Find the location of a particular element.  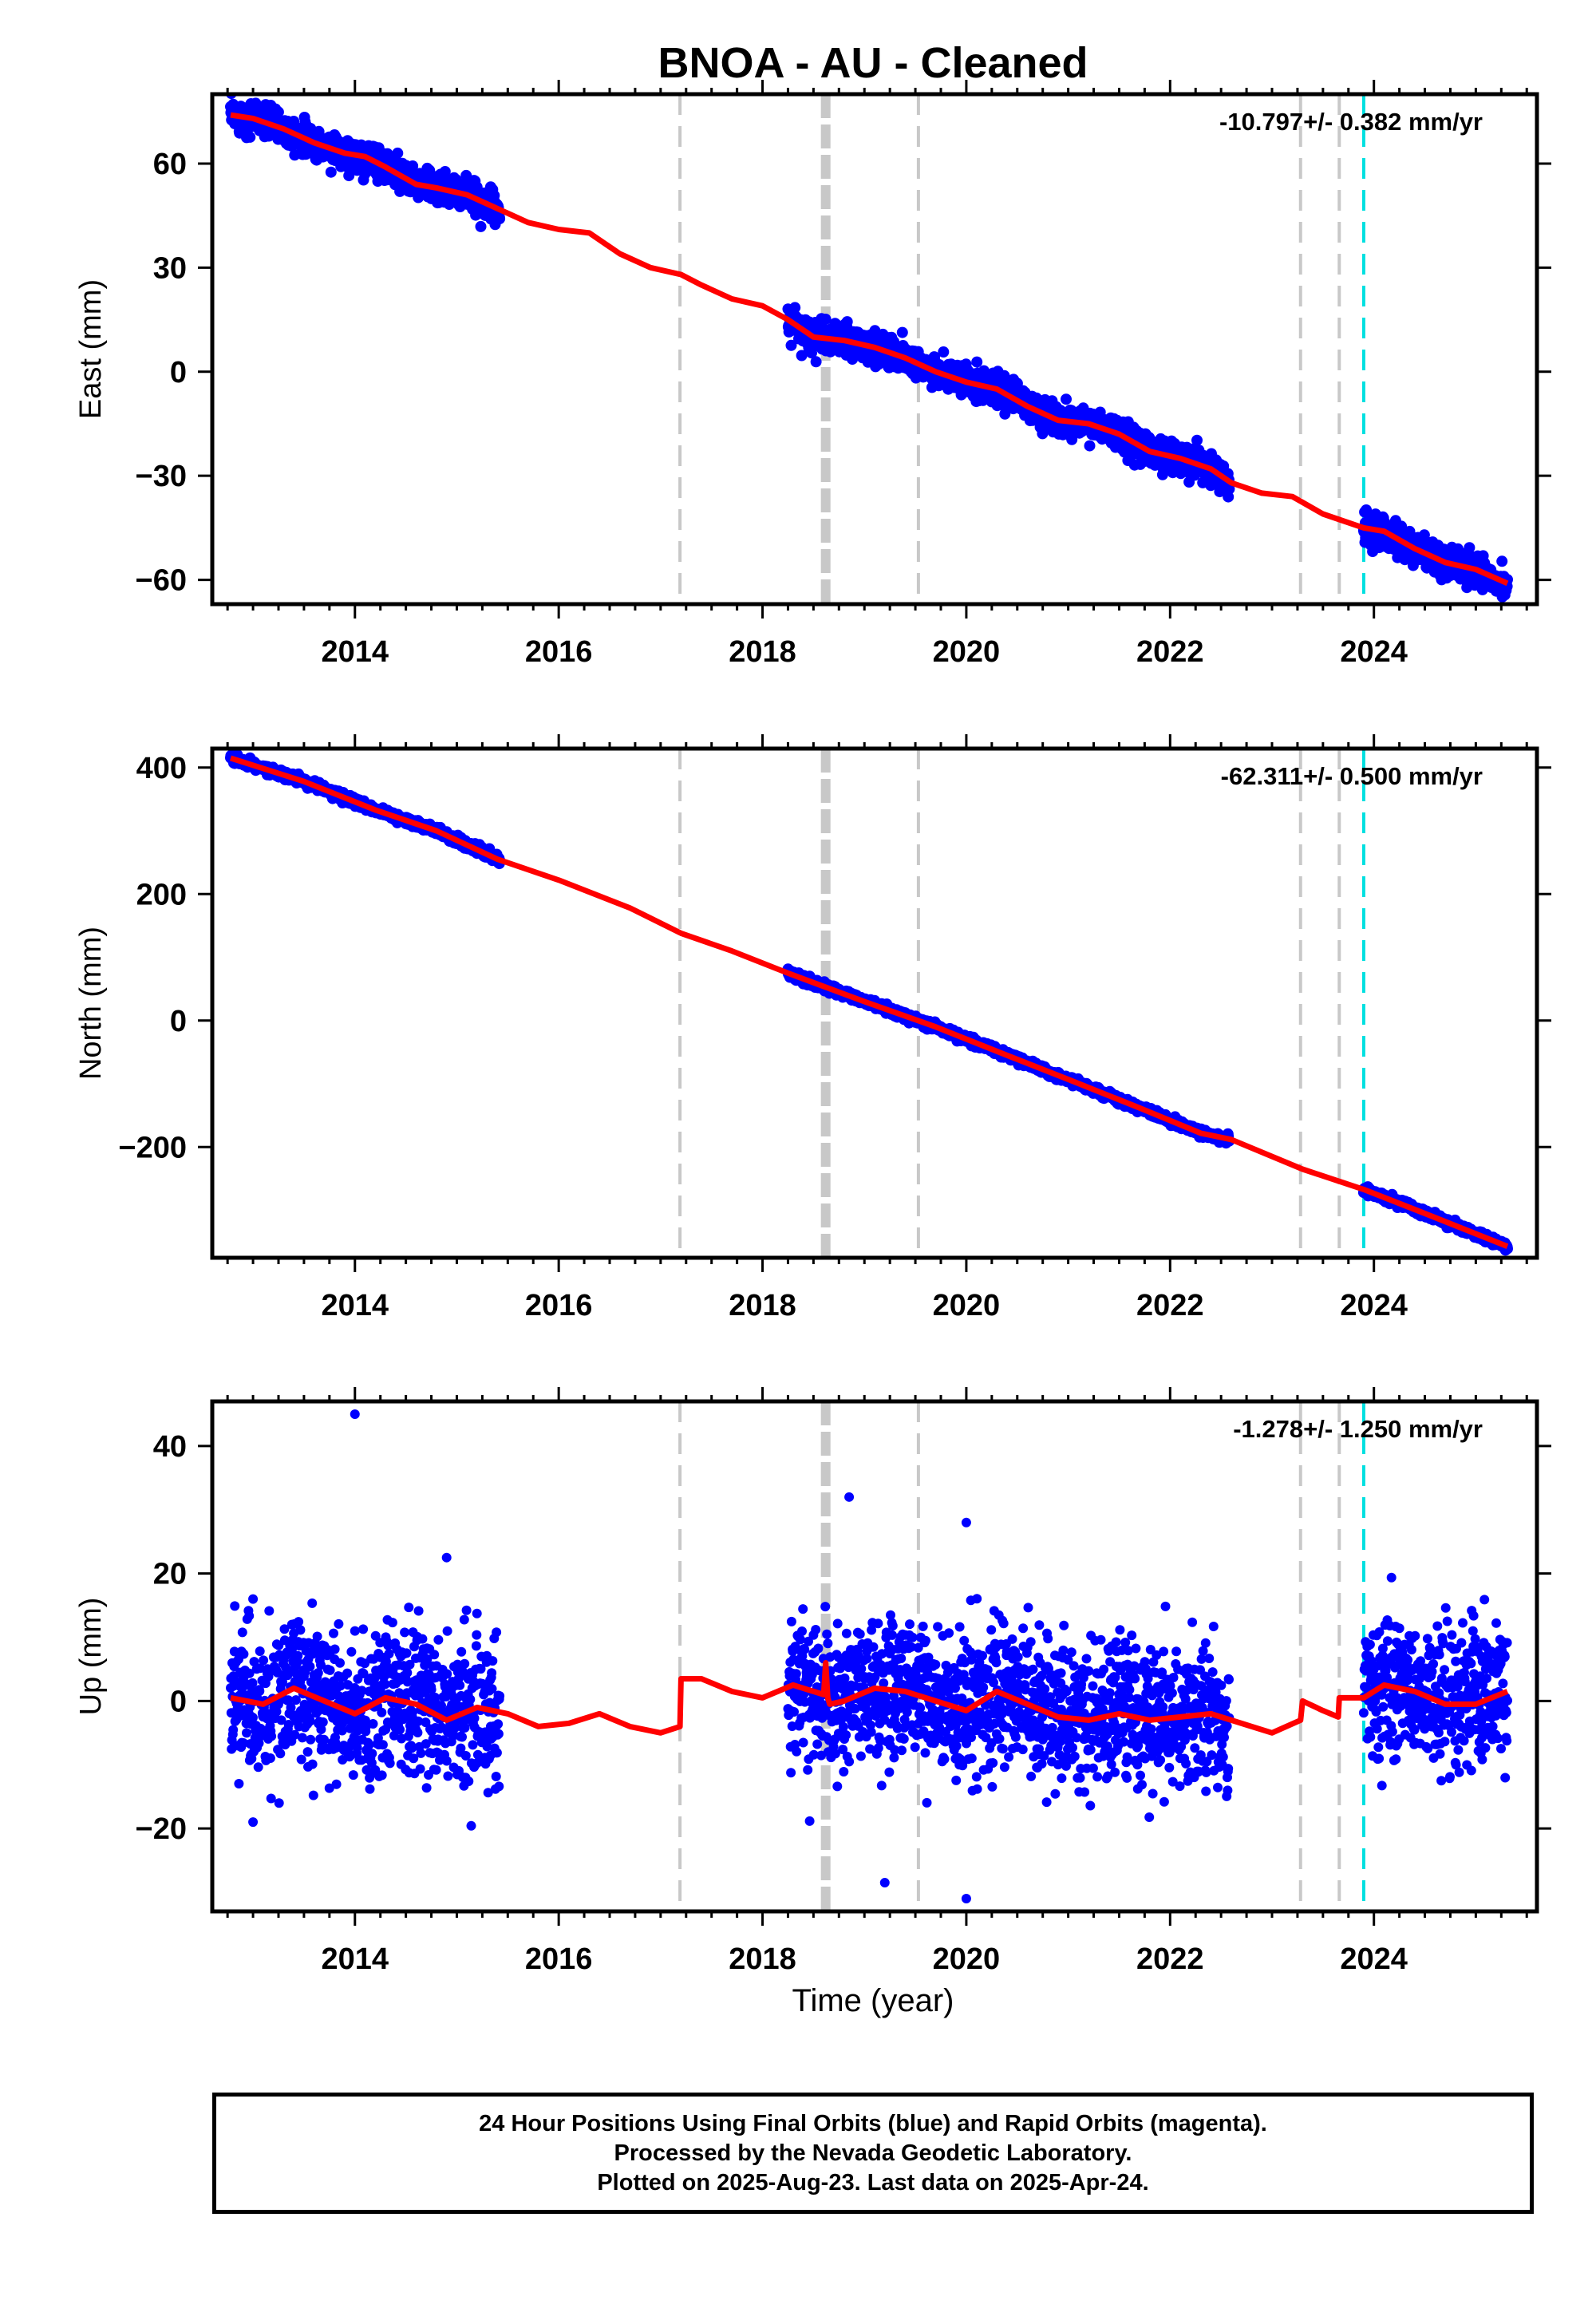

y-tick-label: −30 is located at coordinates (161, 476).